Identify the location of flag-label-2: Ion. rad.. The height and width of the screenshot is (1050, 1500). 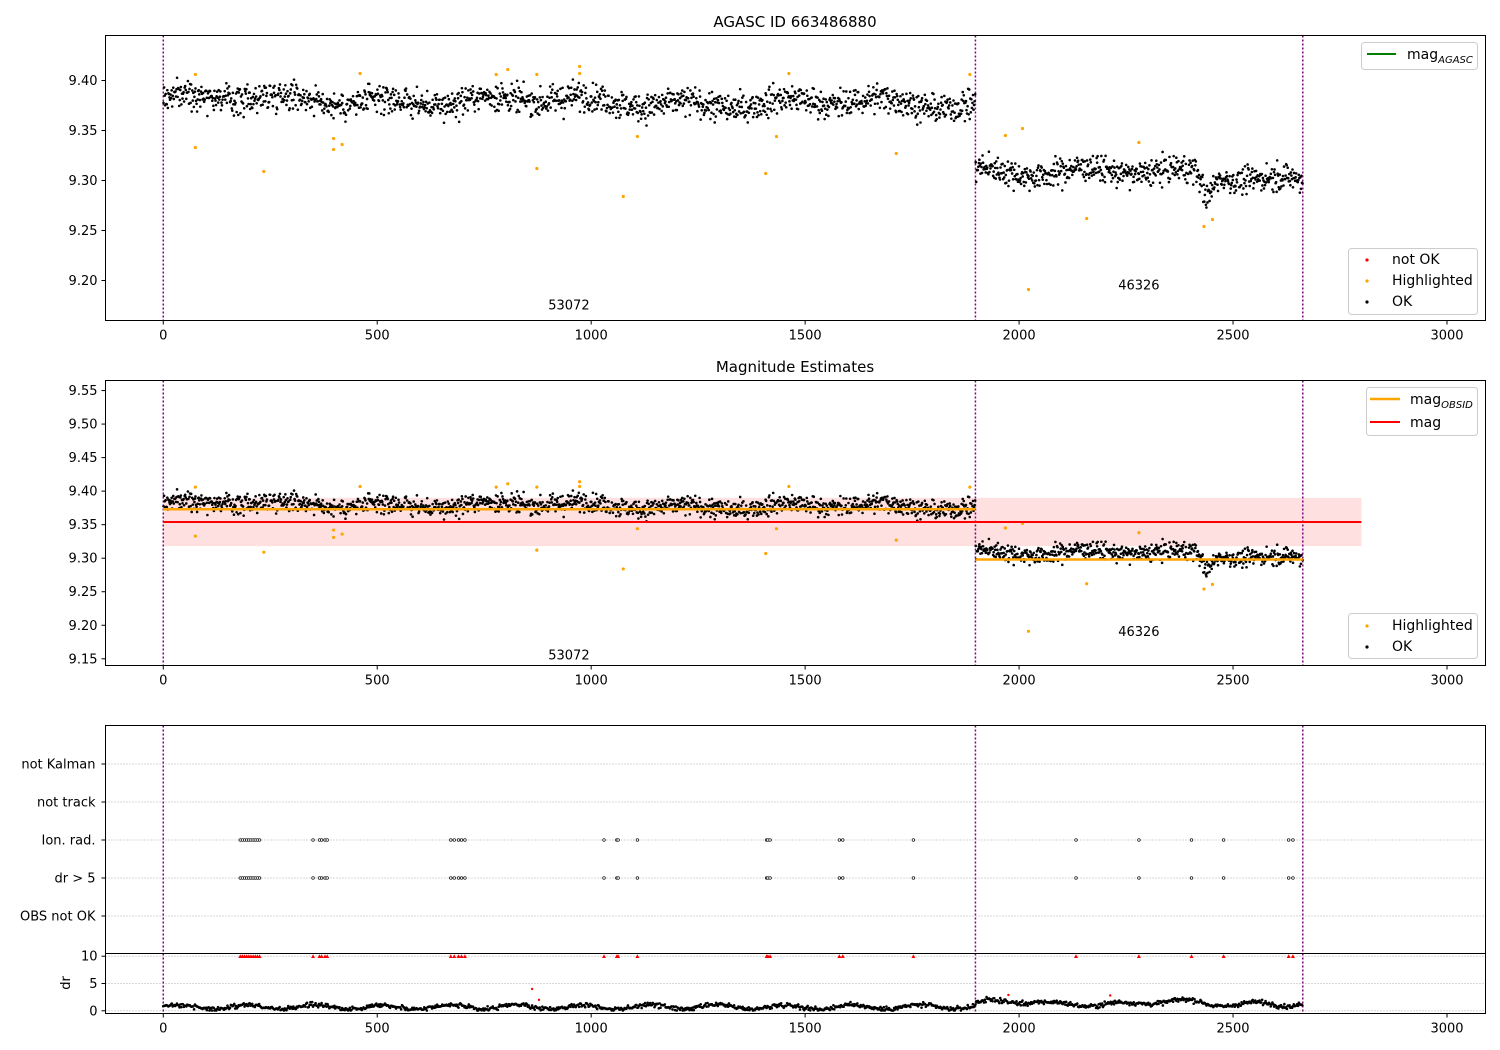
(69, 841).